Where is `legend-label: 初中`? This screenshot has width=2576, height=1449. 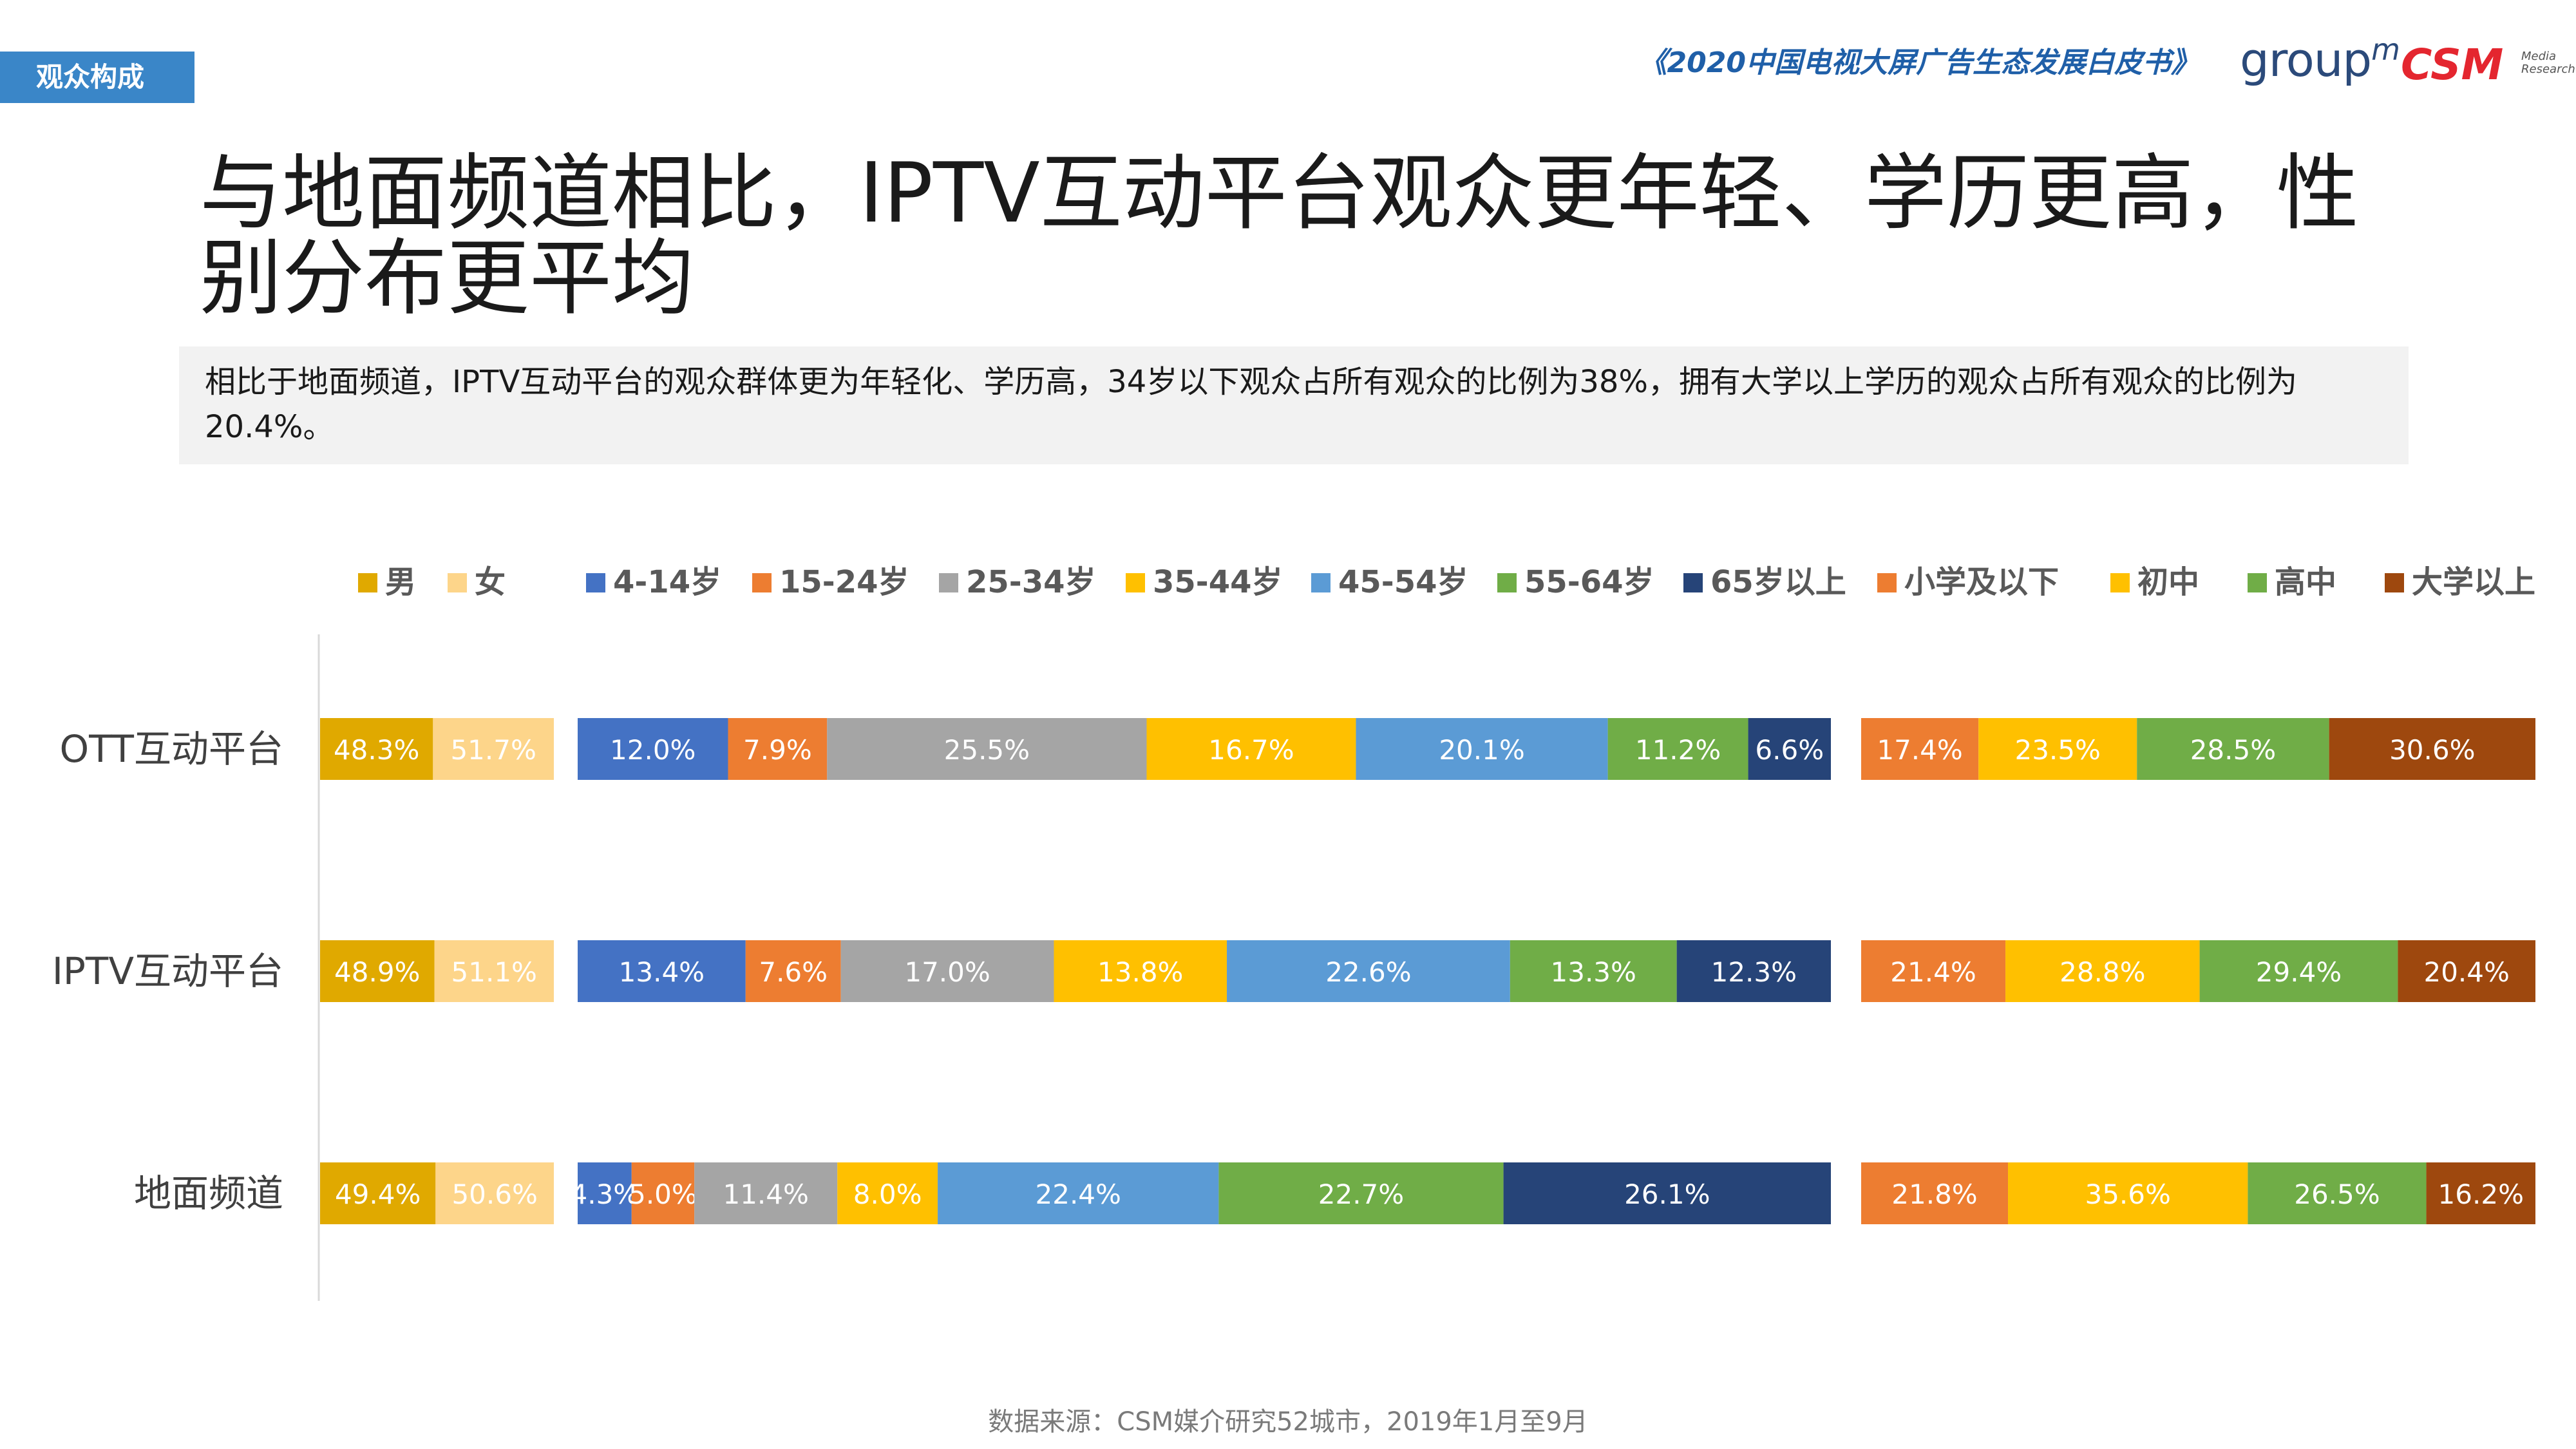
legend-label: 初中 is located at coordinates (2168, 582).